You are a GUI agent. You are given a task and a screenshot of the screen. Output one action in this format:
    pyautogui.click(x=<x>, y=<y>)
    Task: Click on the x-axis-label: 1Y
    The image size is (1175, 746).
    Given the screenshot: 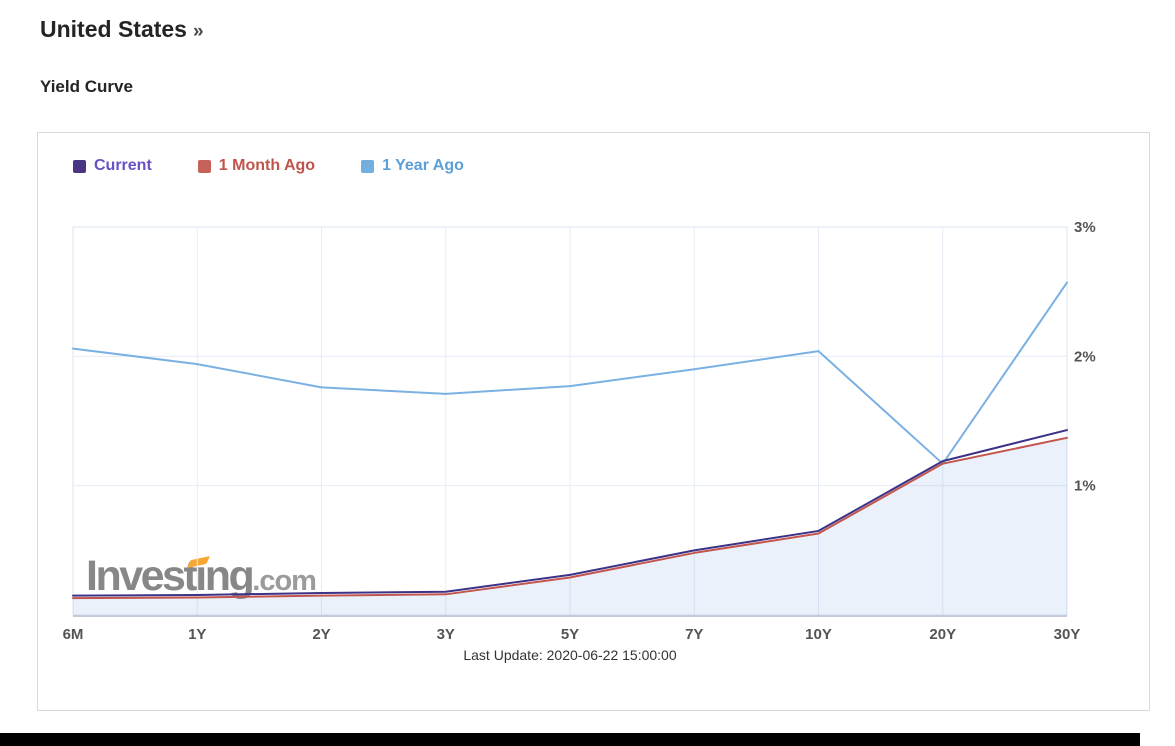 What is the action you would take?
    pyautogui.click(x=197, y=634)
    